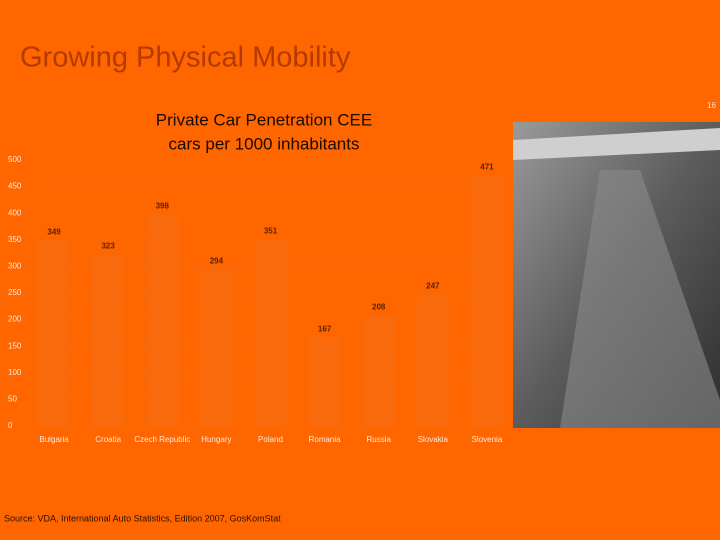  I want to click on y-tick-label: 400, so click(15, 212).